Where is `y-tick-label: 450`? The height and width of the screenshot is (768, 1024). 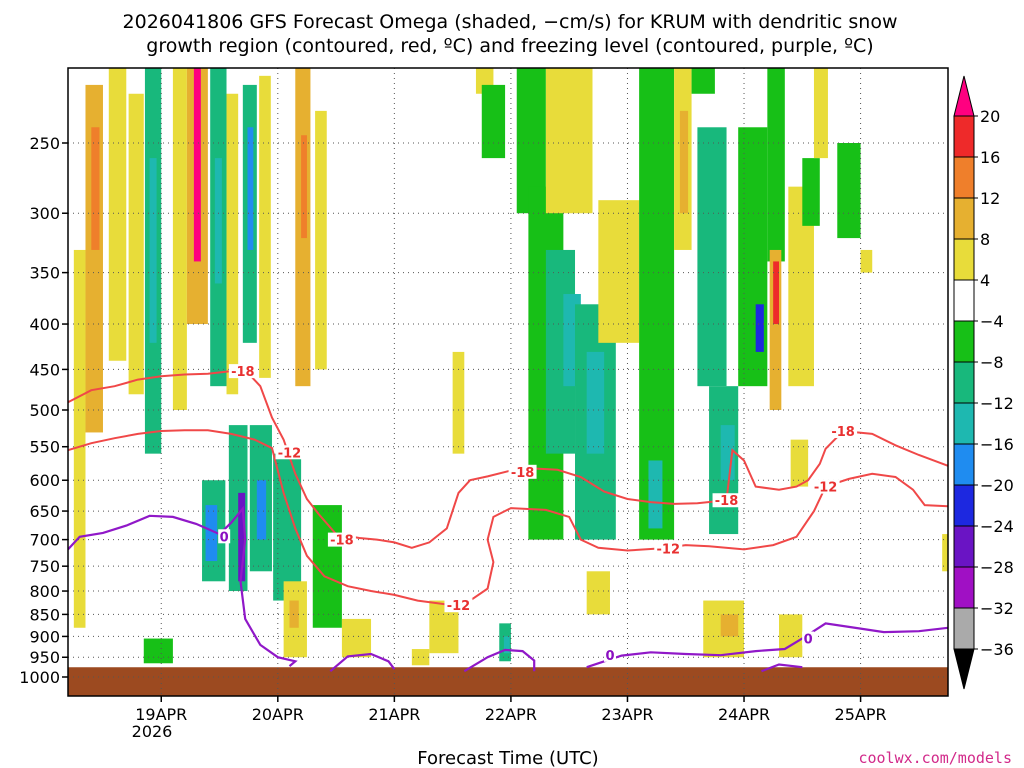 y-tick-label: 450 is located at coordinates (44, 369).